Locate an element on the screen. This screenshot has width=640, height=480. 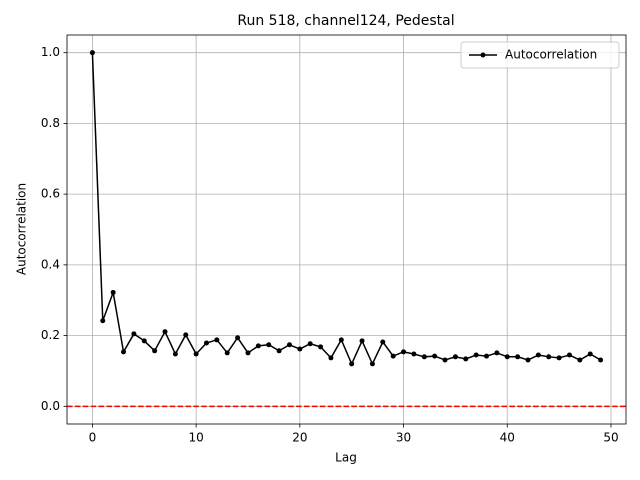
y-tick-label: 0.0 is located at coordinates (50, 406).